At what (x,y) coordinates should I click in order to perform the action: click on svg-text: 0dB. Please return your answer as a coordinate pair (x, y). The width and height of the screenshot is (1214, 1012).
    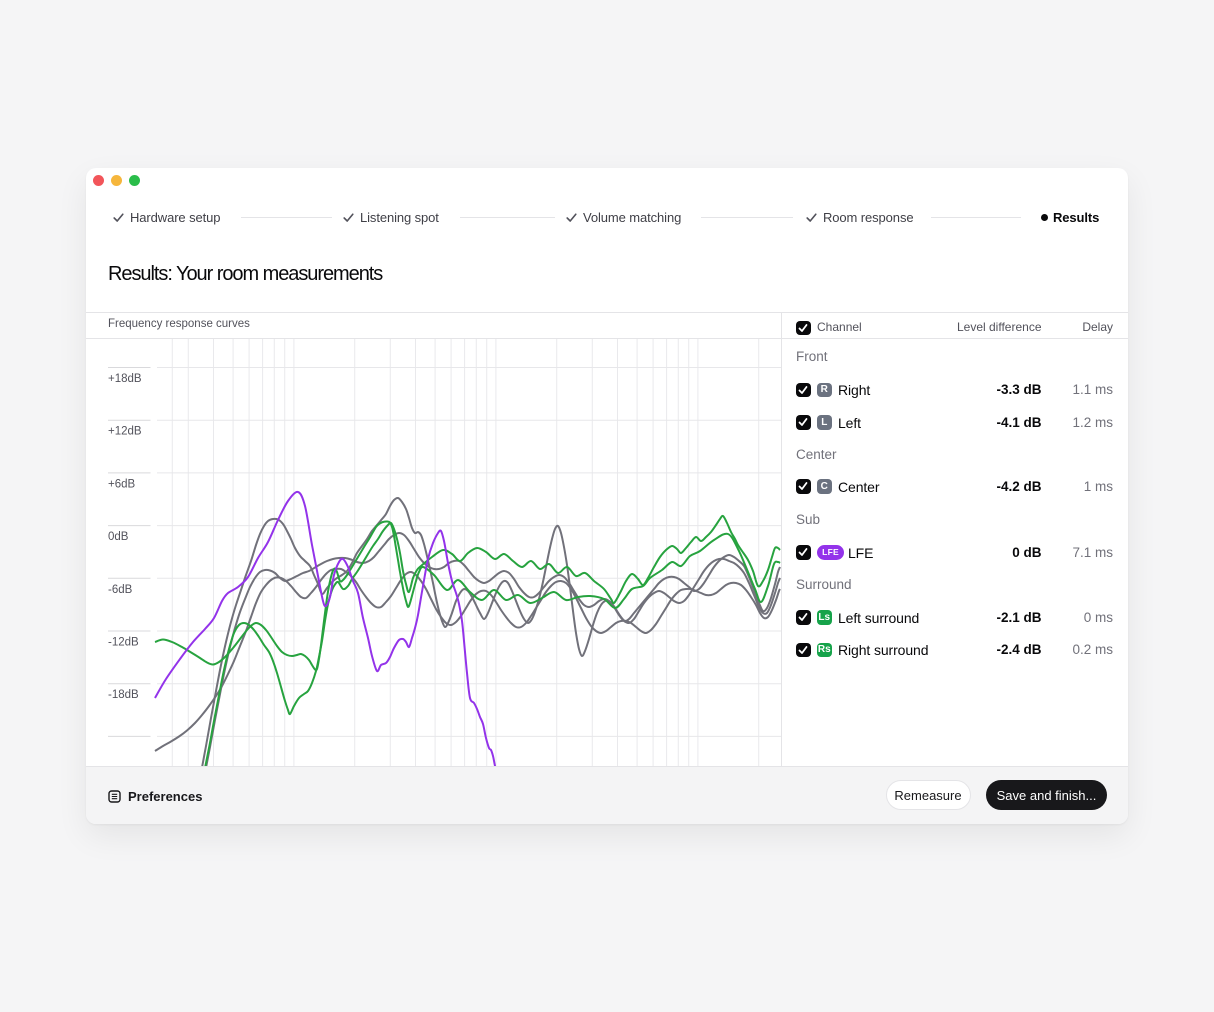
    Looking at the image, I should click on (118, 537).